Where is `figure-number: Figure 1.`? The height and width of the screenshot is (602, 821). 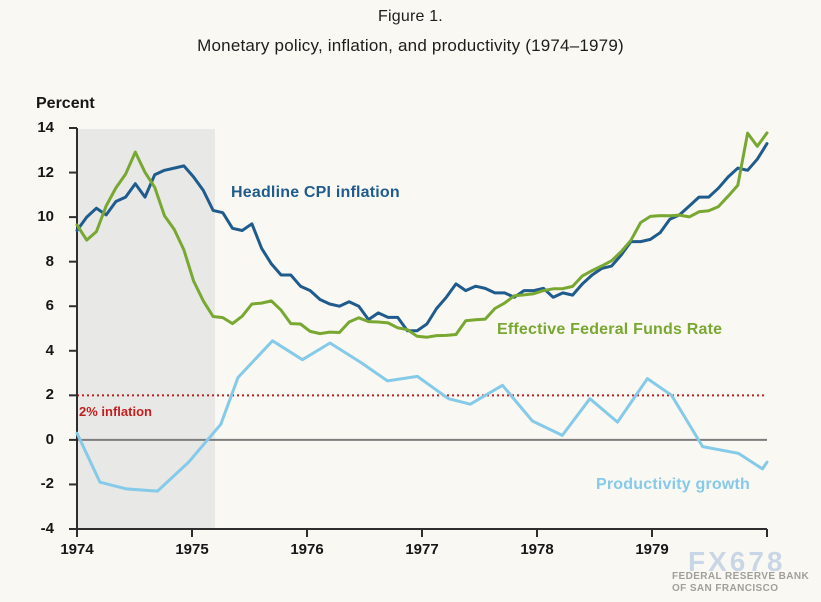
figure-number: Figure 1. is located at coordinates (410, 16).